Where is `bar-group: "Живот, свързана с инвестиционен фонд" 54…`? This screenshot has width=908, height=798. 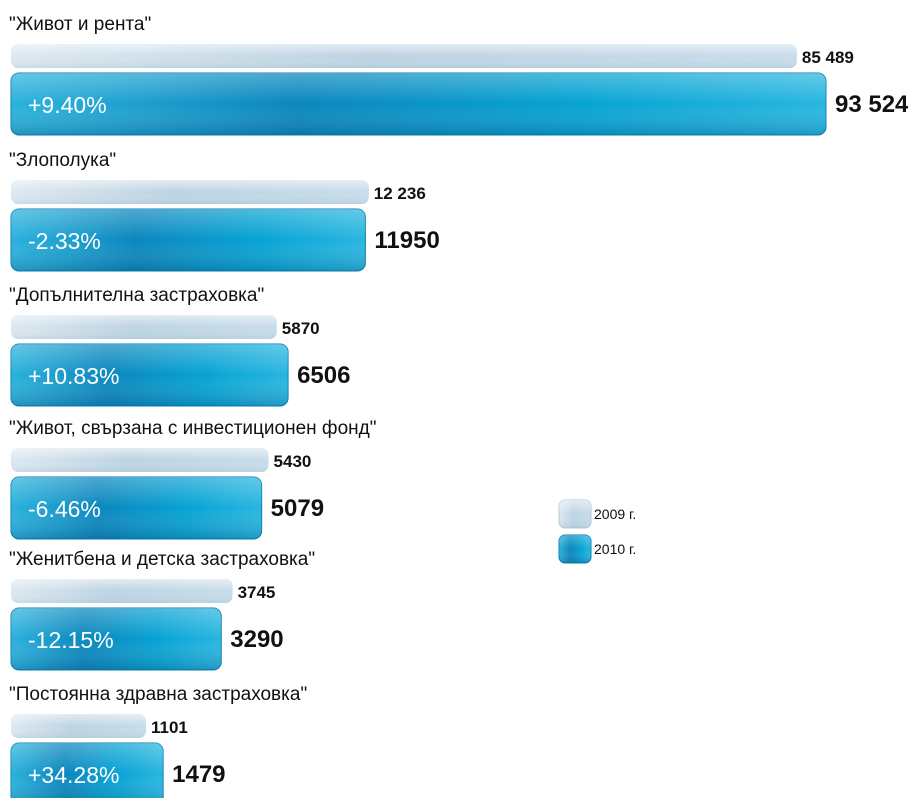 bar-group: "Живот, свързана с инвестиционен фонд" 54… is located at coordinates (192, 479).